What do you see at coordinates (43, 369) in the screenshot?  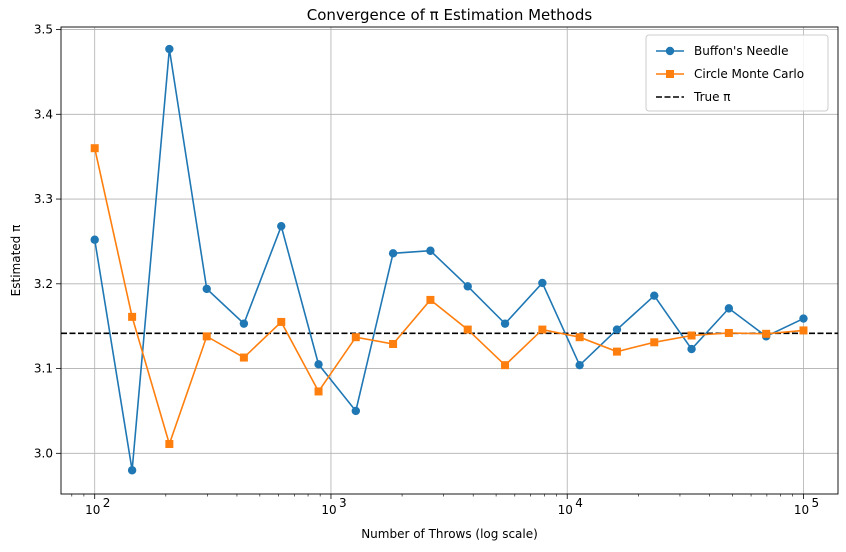 I see `y-tick-label: 3.1` at bounding box center [43, 369].